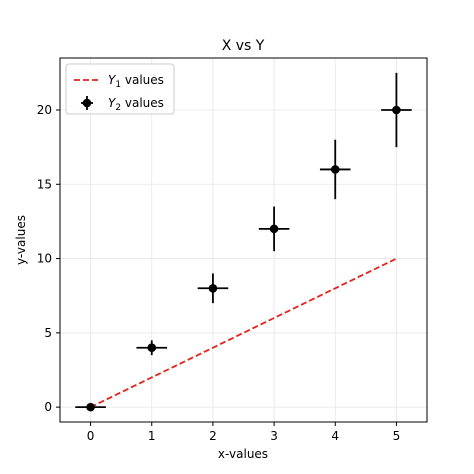 The height and width of the screenshot is (474, 474). Describe the element at coordinates (44, 259) in the screenshot. I see `y-tick-label: 10` at that location.